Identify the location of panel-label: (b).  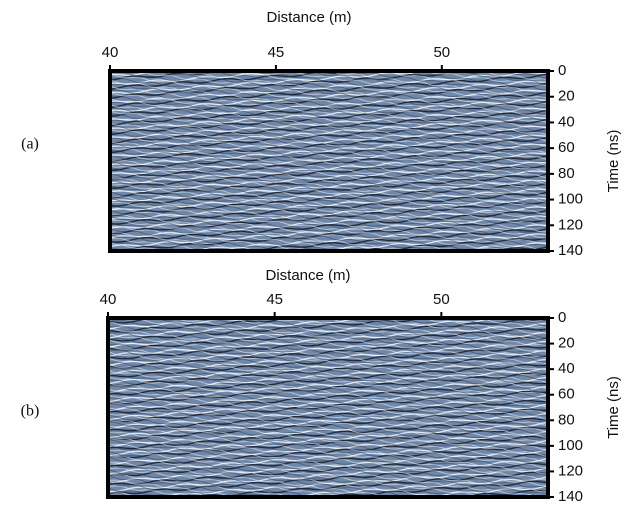
(30, 411).